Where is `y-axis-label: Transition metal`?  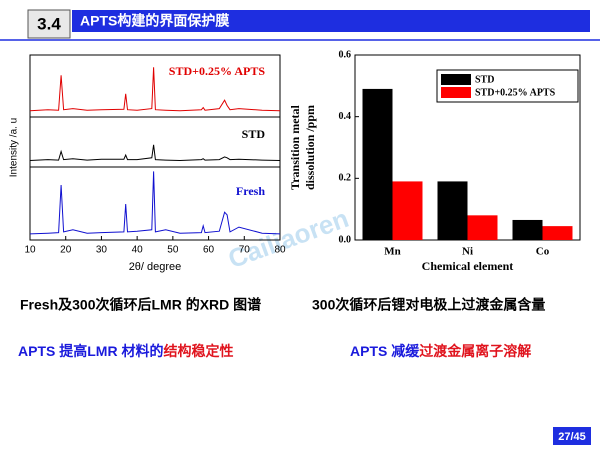
y-axis-label: Transition metal is located at coordinates (295, 146).